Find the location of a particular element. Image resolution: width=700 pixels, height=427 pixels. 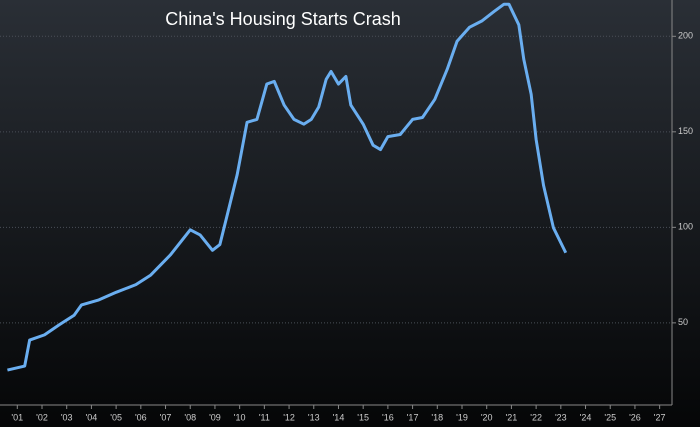

y-tick-label: 150 is located at coordinates (685, 131).